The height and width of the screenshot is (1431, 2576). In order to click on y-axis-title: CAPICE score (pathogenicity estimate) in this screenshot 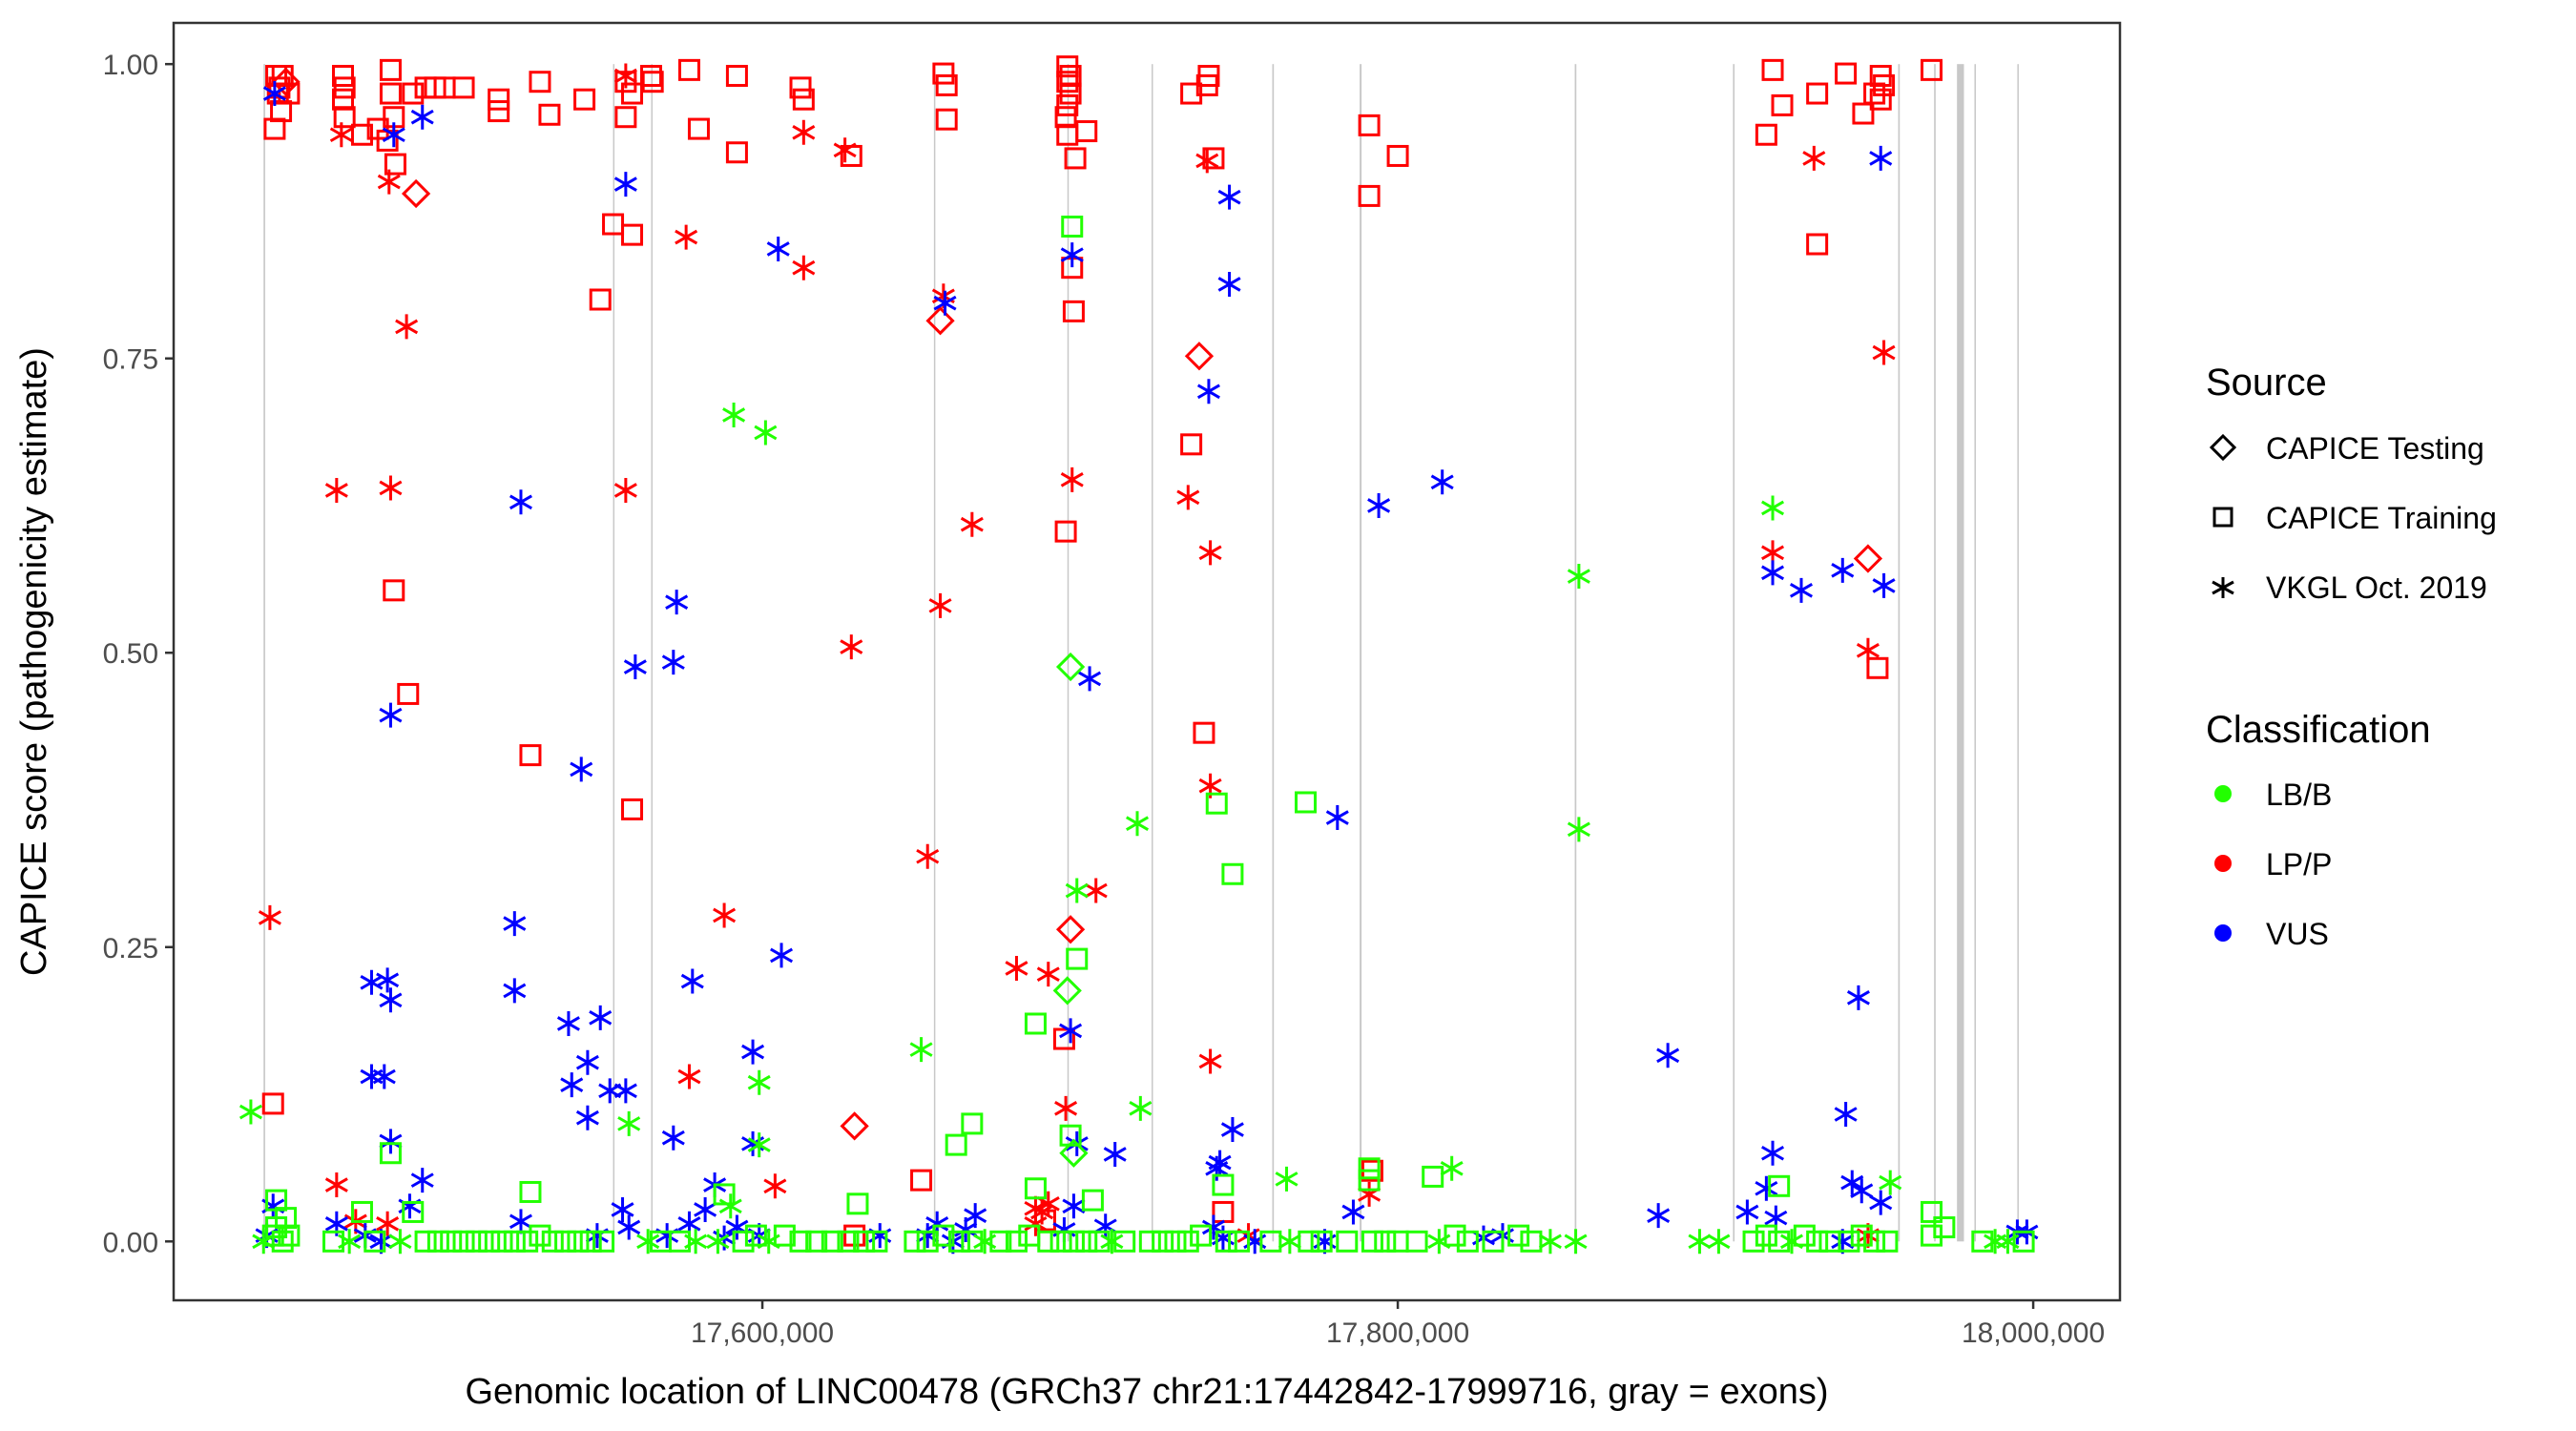, I will do `click(34, 661)`.